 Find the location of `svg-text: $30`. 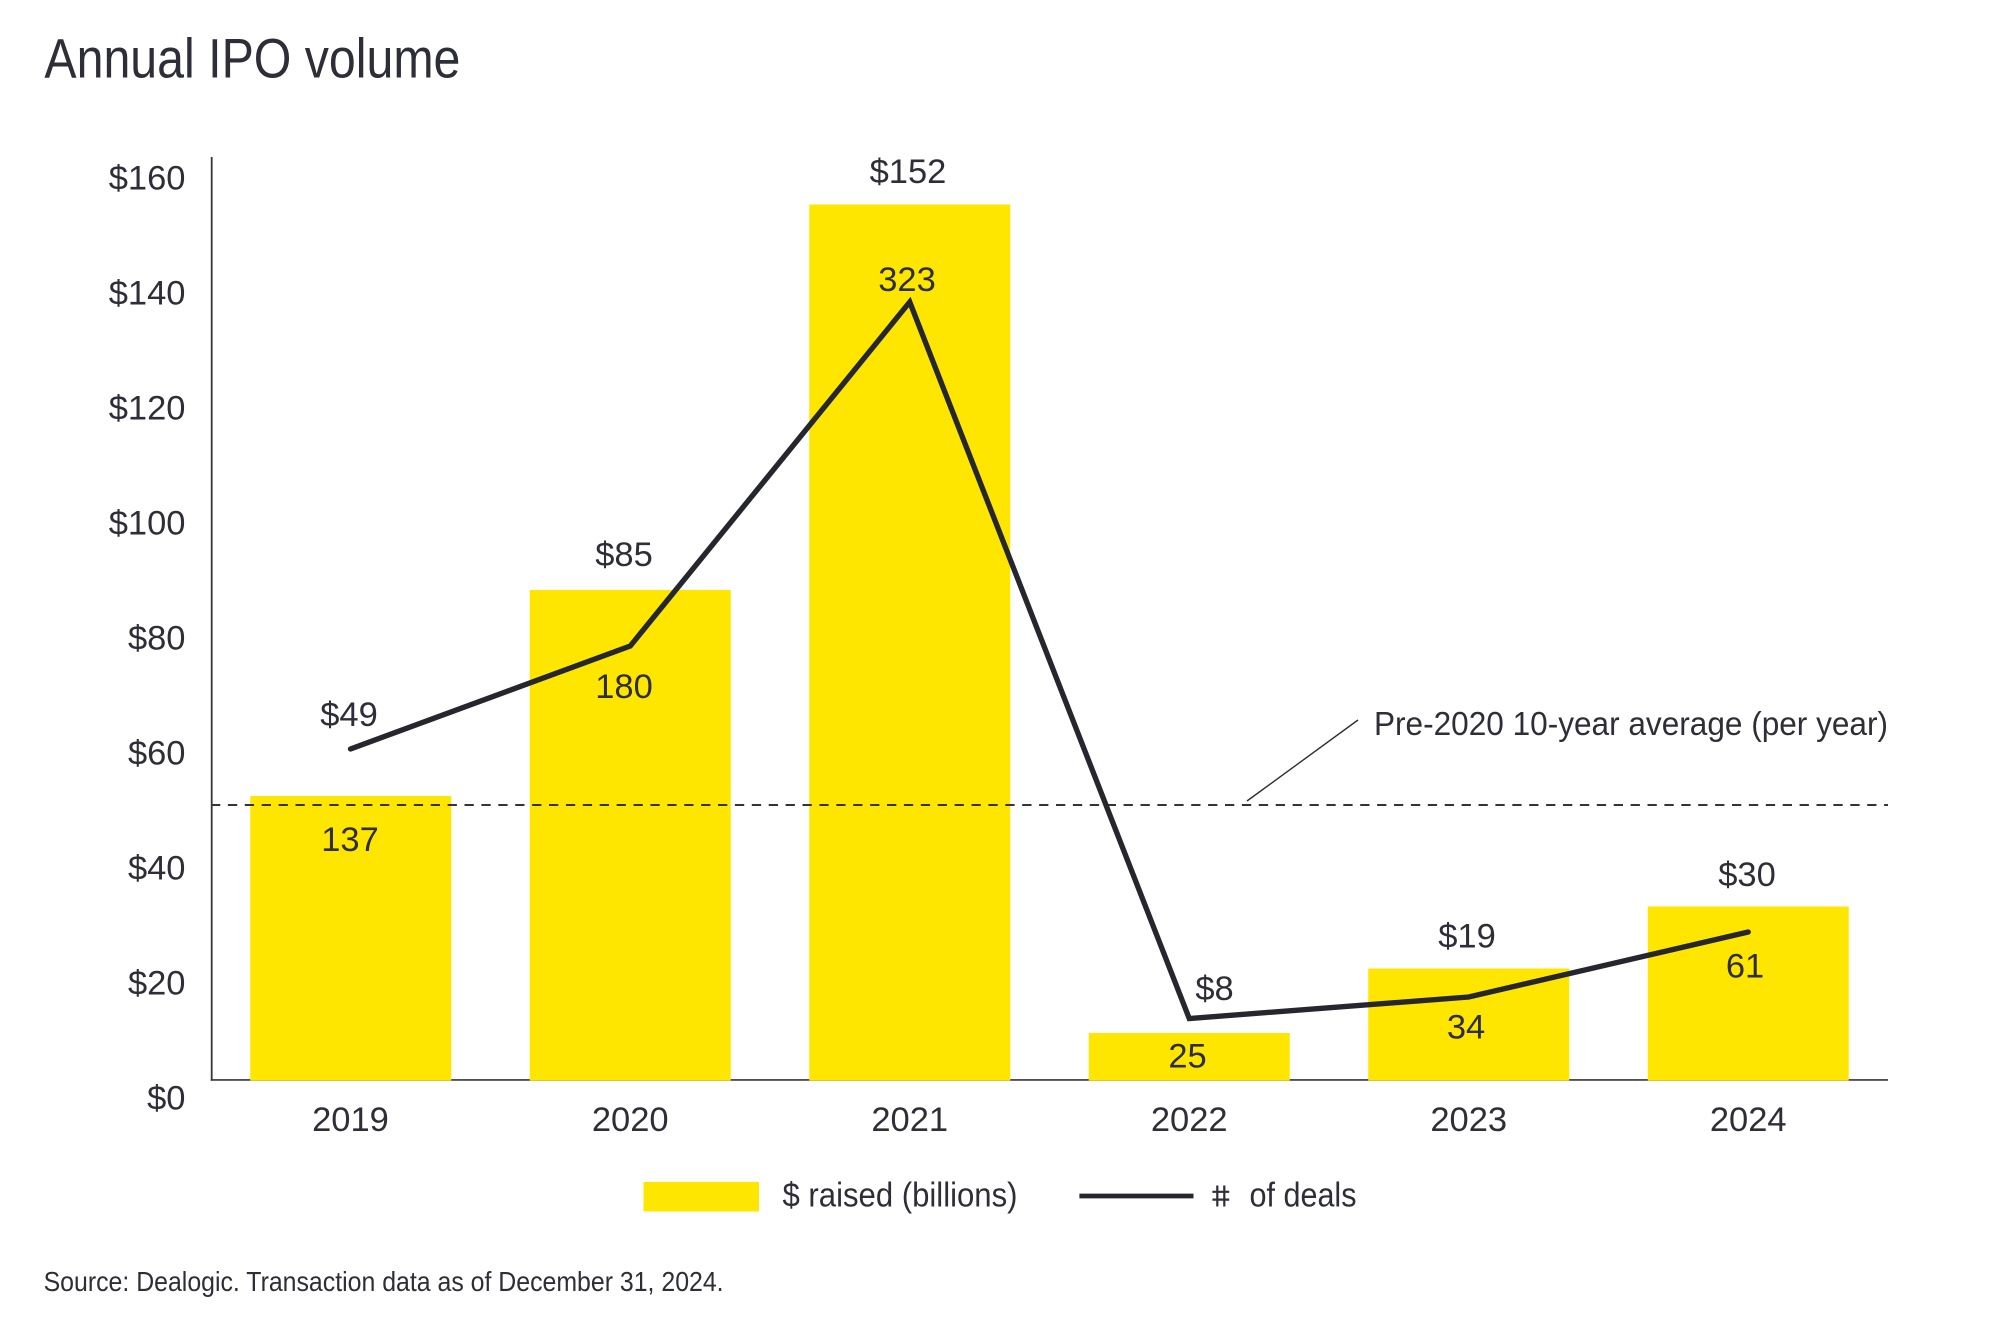

svg-text: $30 is located at coordinates (1747, 875).